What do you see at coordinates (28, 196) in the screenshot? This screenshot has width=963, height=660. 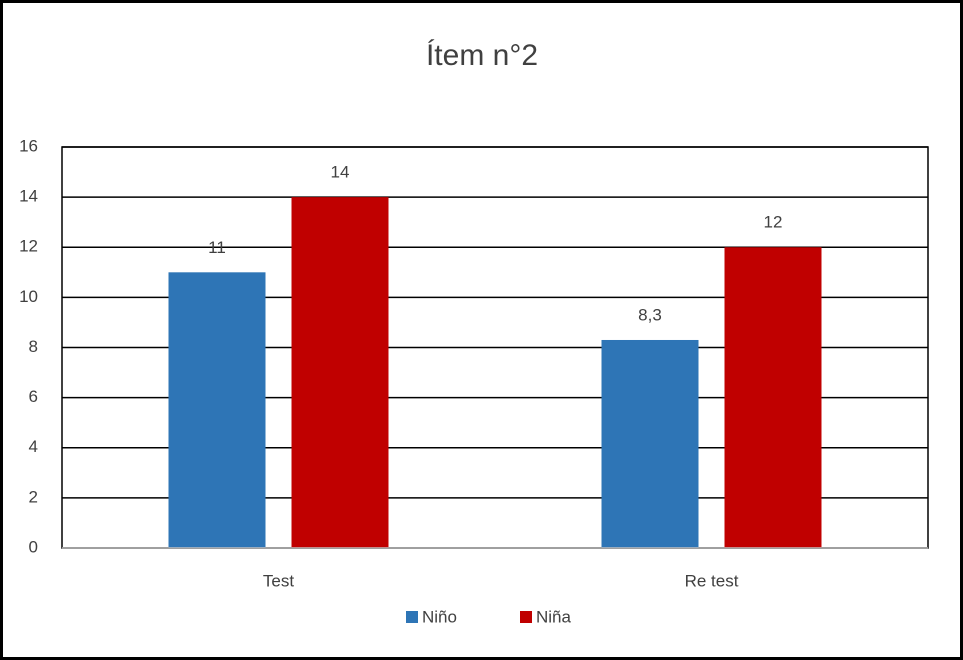 I see `y-tick-label: 14` at bounding box center [28, 196].